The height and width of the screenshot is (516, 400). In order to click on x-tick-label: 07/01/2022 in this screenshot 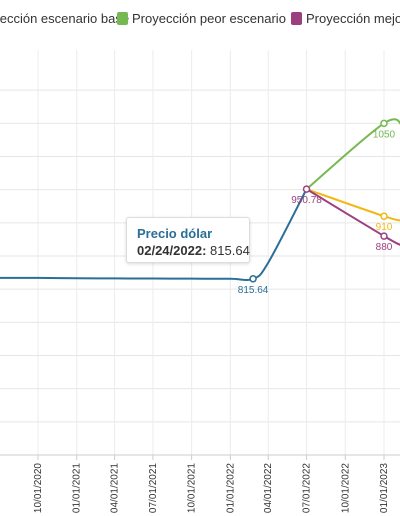, I will do `click(307, 488)`.